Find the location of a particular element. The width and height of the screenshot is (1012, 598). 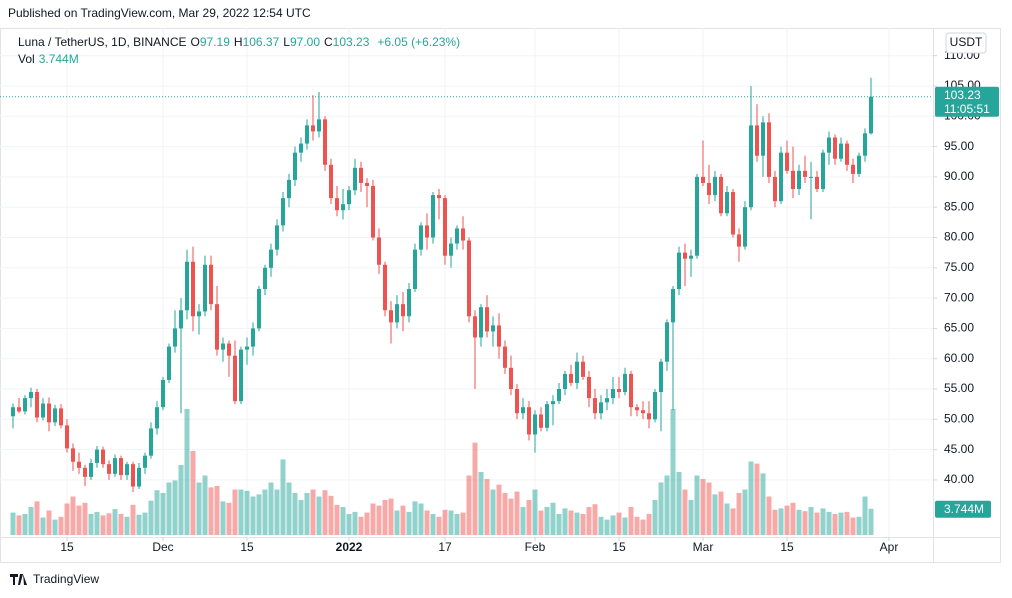

footer-logo: TradingView is located at coordinates (54, 579).